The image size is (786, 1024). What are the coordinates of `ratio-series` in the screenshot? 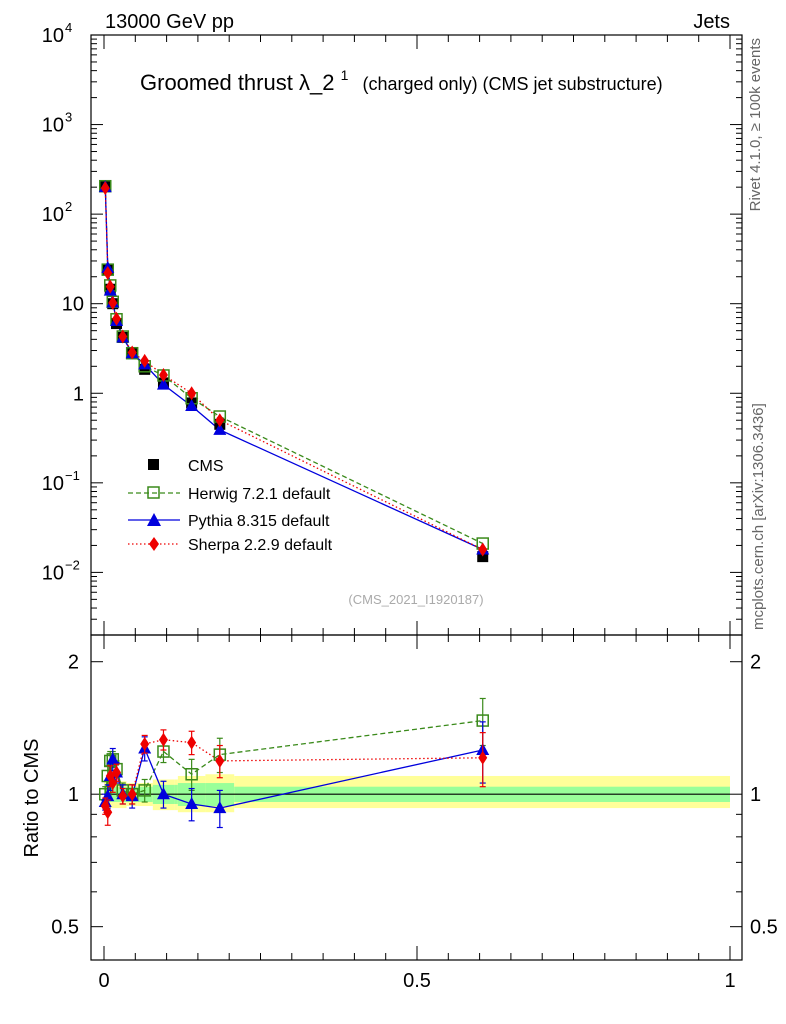 It's located at (294, 763).